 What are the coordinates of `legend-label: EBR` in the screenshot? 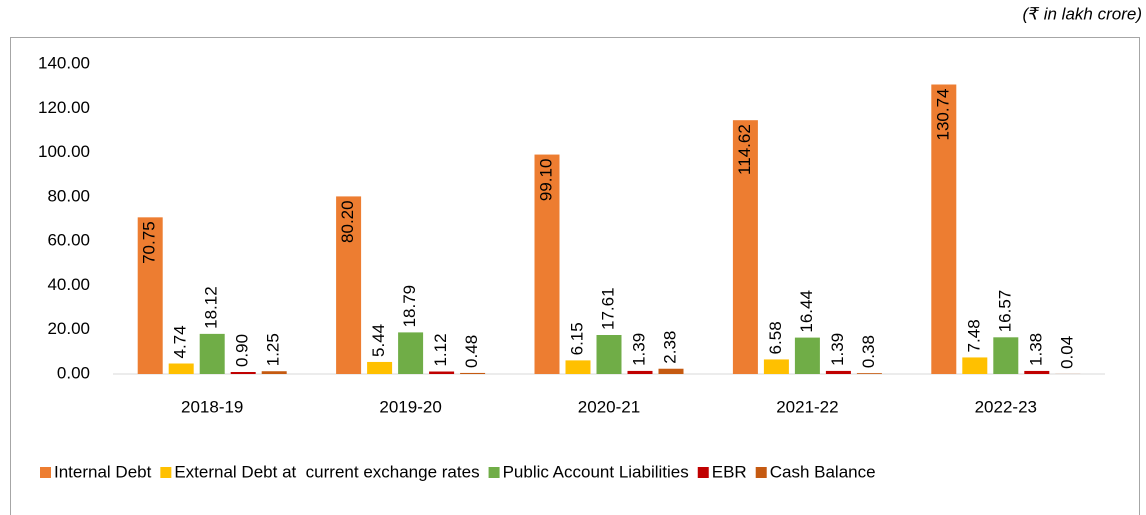 It's located at (729, 471).